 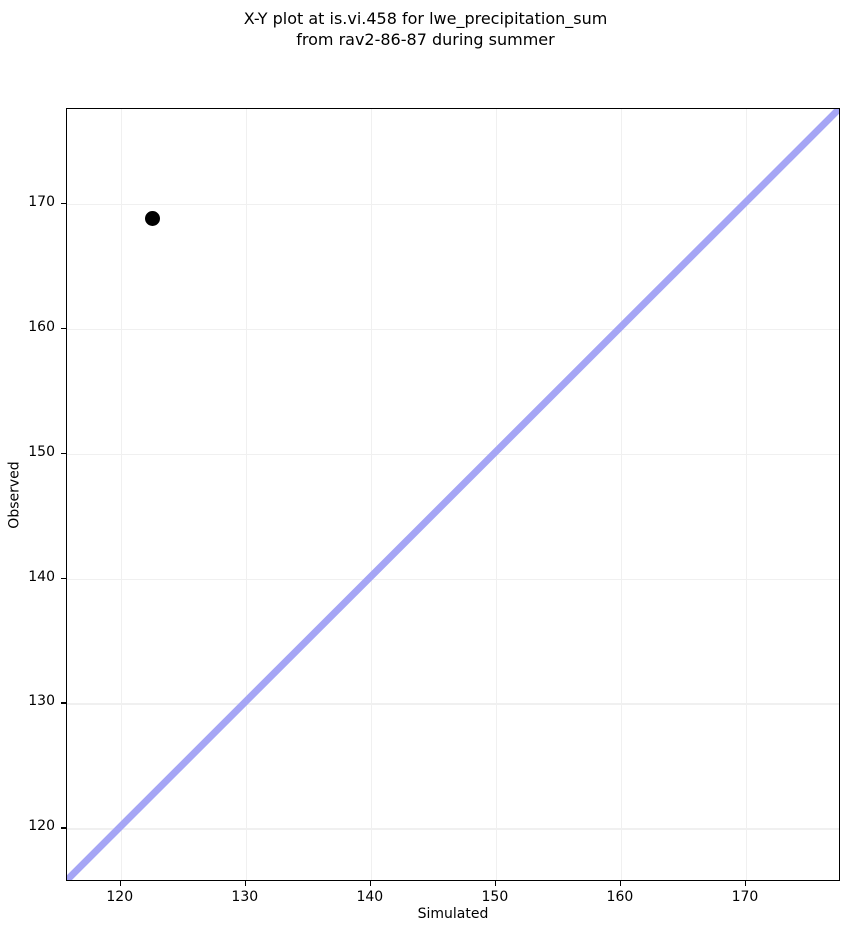 I want to click on y-tick-label: 130, so click(x=41, y=701).